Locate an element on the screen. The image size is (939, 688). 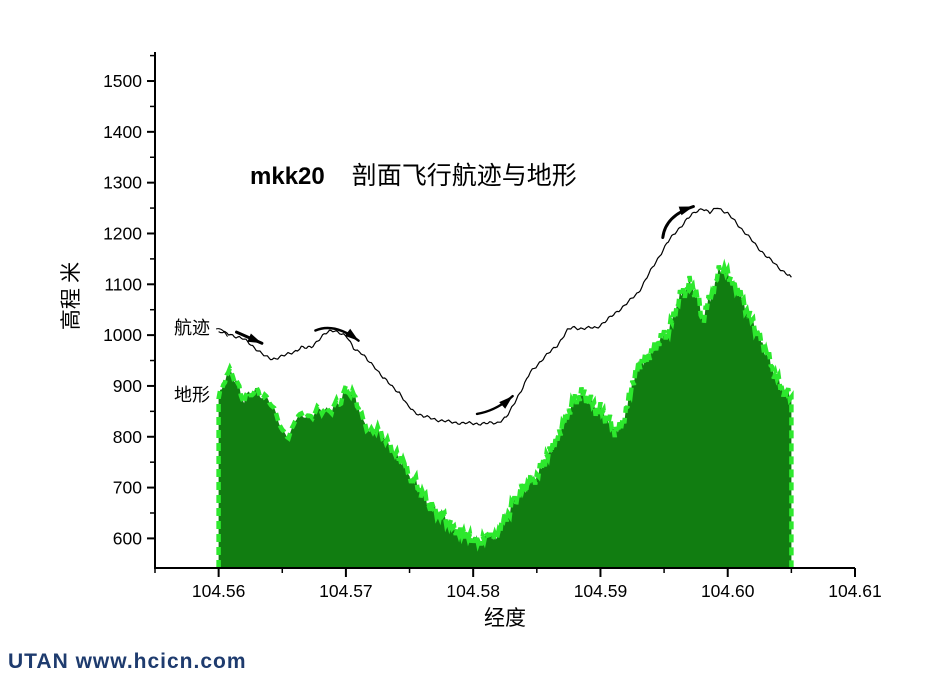
chart-title-text: 剖面飞行航迹与地形 is located at coordinates (464, 176).